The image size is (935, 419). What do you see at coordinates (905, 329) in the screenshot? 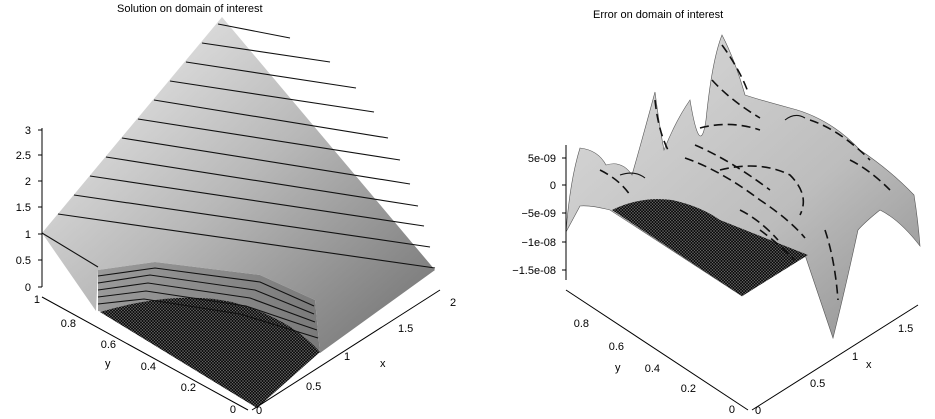
I see `error-x-tick: 1.5` at bounding box center [905, 329].